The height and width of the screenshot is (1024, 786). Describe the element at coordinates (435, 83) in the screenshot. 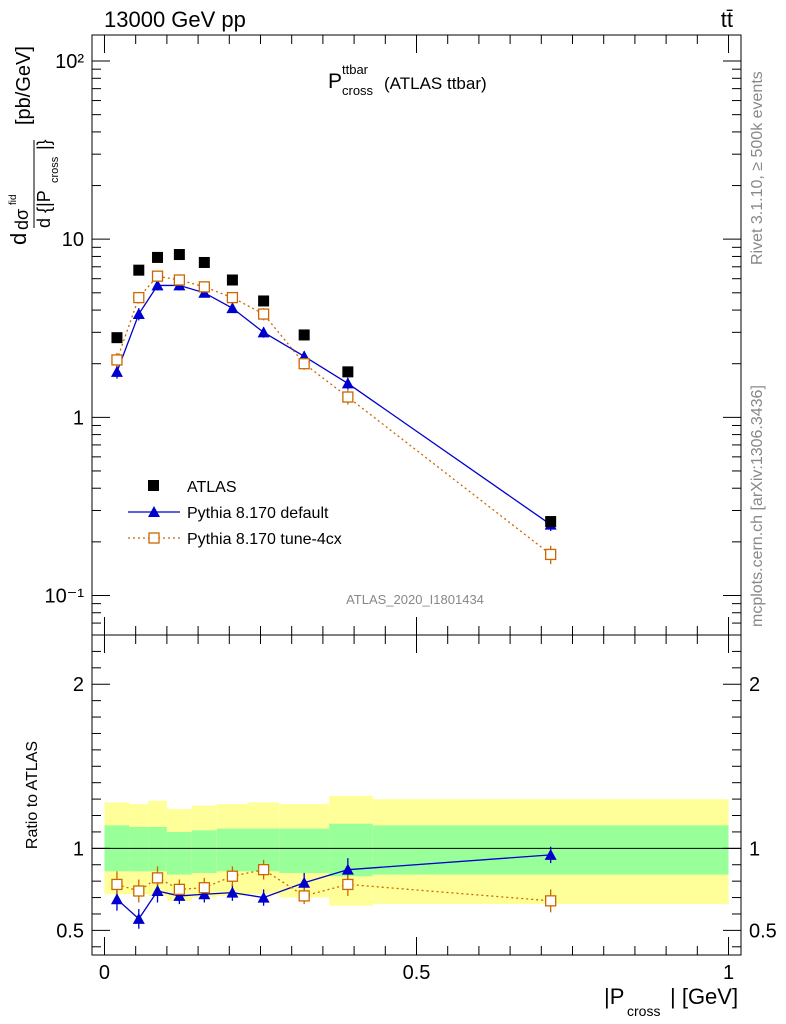

I see `main-title-rest: (ATLAS ttbar)` at that location.